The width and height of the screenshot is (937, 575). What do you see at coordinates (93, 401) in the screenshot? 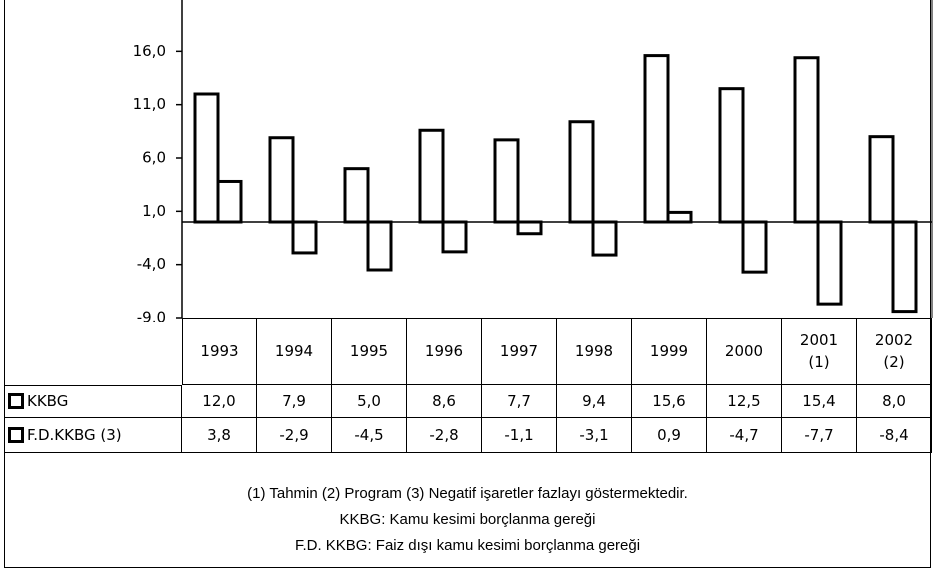
I see `legend-entry: KKBG` at bounding box center [93, 401].